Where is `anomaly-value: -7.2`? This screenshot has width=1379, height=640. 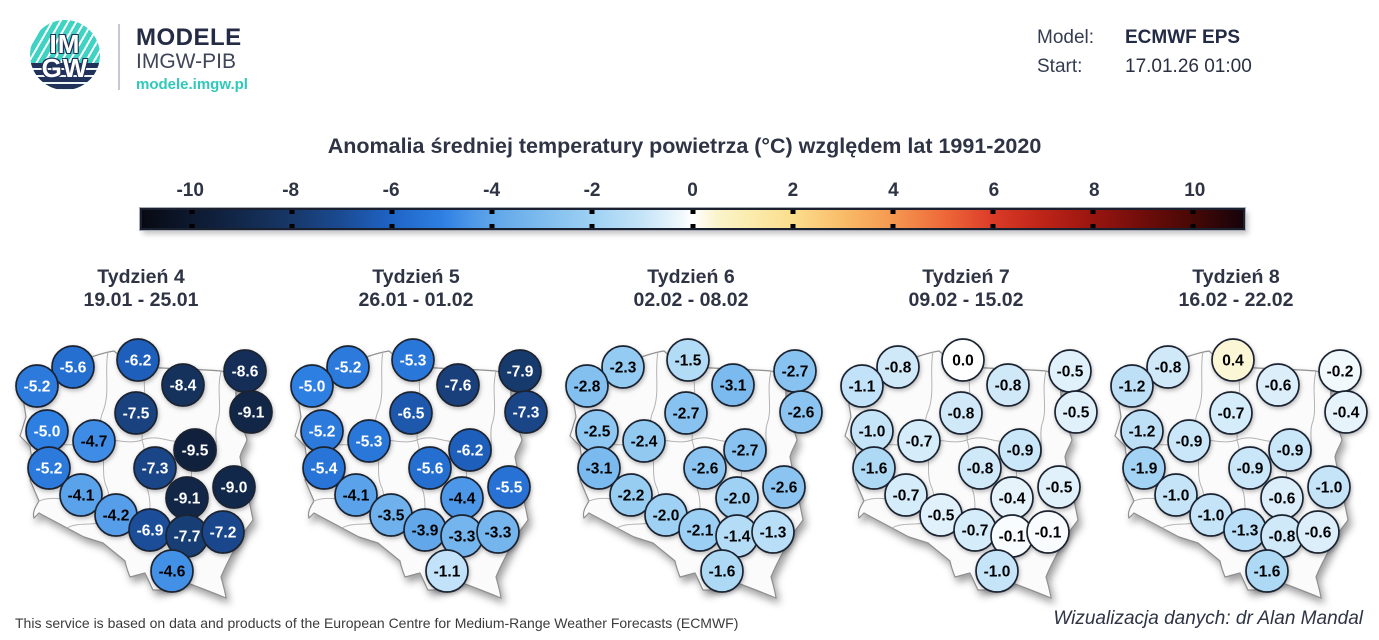 anomaly-value: -7.2 is located at coordinates (223, 533).